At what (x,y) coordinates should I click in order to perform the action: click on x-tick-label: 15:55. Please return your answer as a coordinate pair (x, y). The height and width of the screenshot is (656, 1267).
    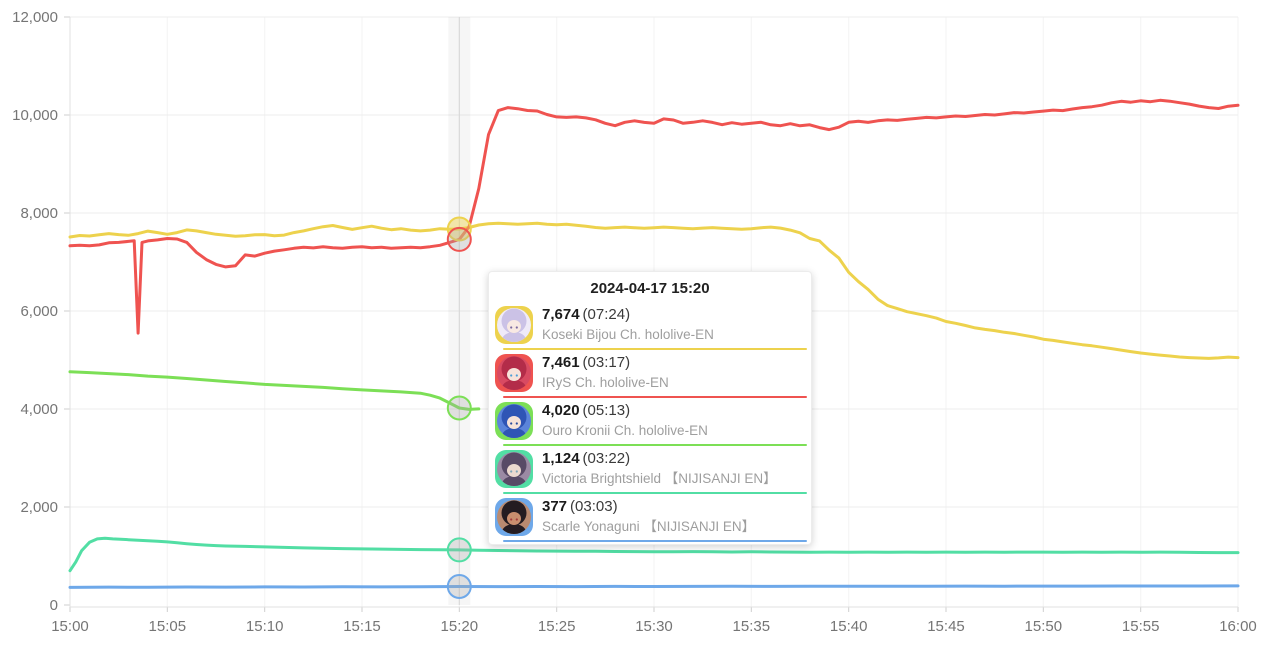
    Looking at the image, I should click on (1141, 626).